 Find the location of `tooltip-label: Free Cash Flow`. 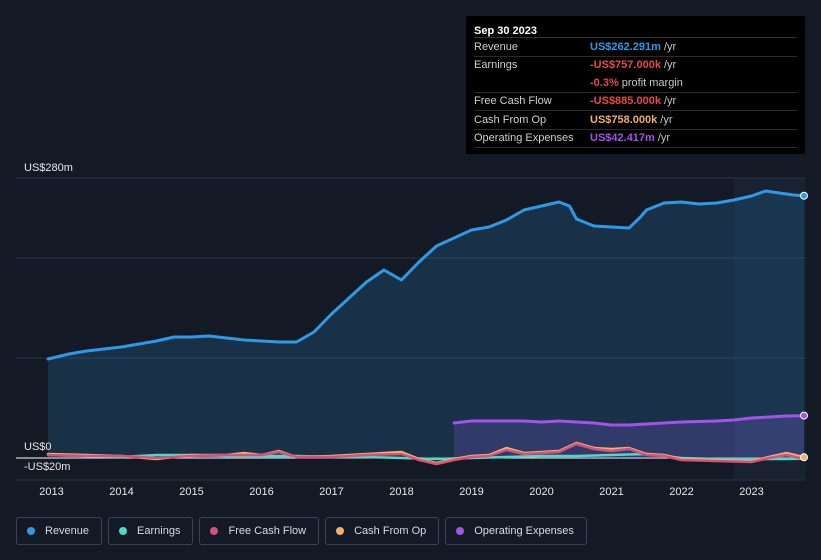

tooltip-label: Free Cash Flow is located at coordinates (513, 101).